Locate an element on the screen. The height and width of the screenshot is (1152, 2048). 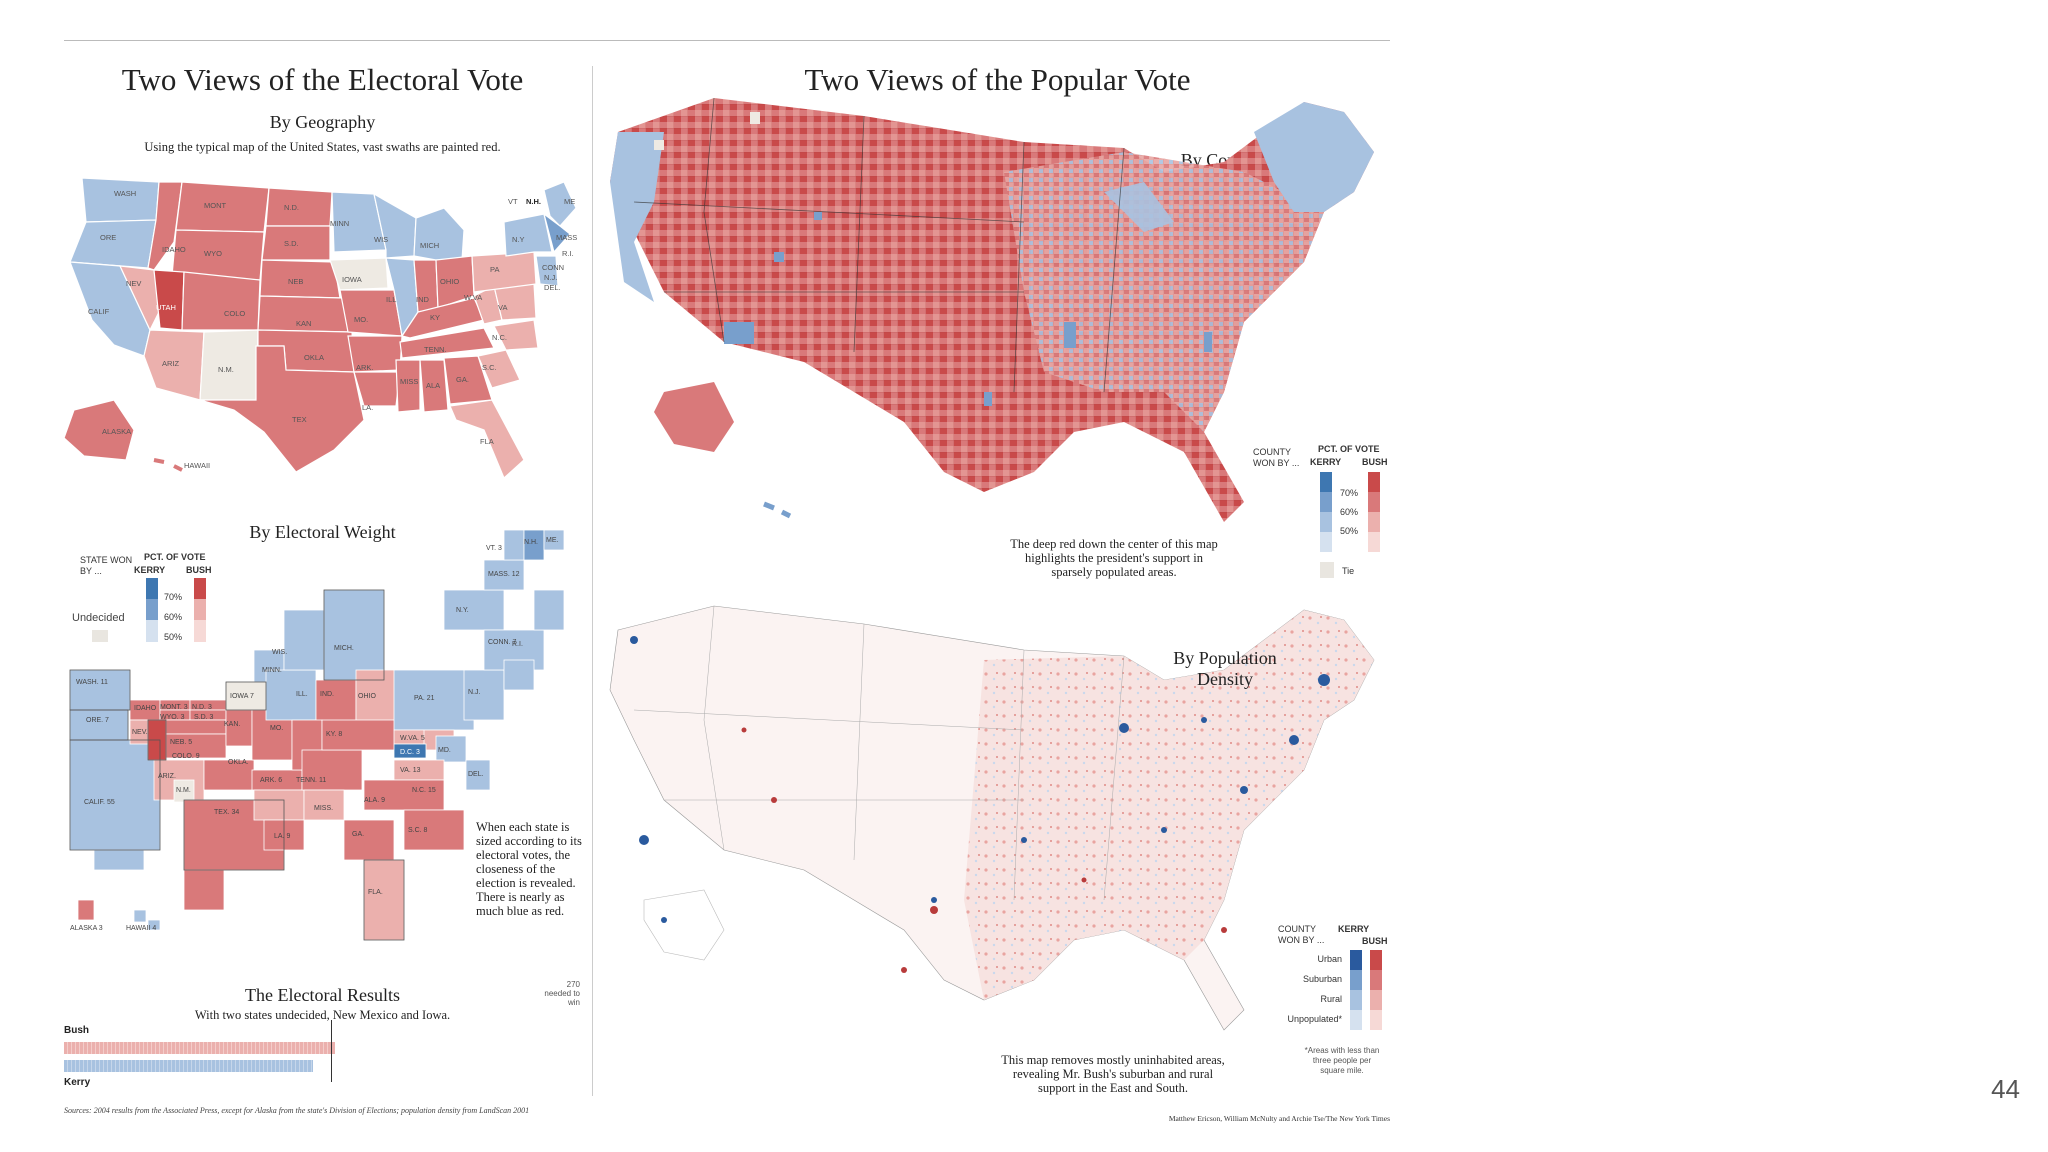
svg-text: FLA. is located at coordinates (375, 892).